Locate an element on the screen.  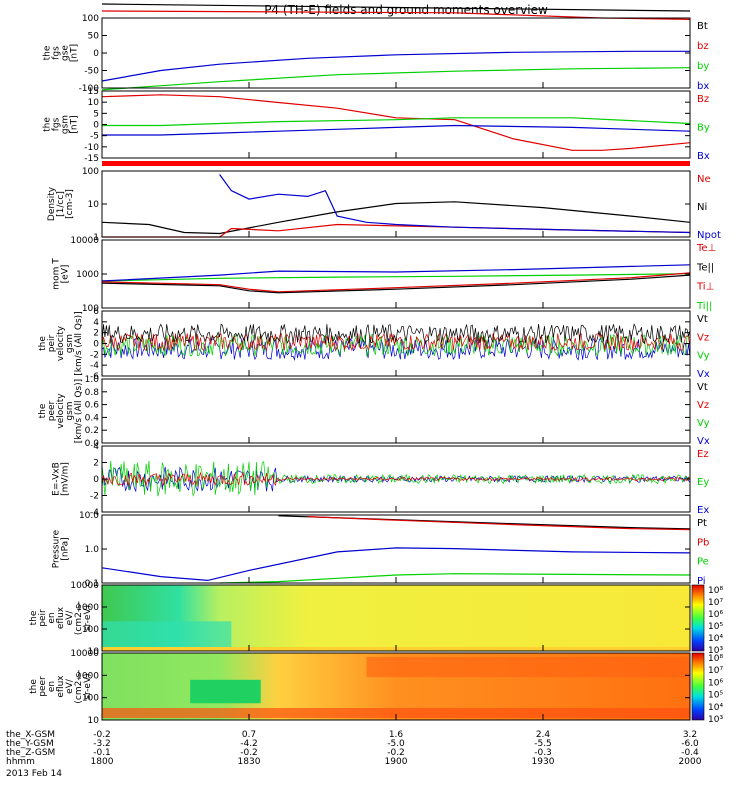
x-row-value: -6.0 is located at coordinates (690, 744).